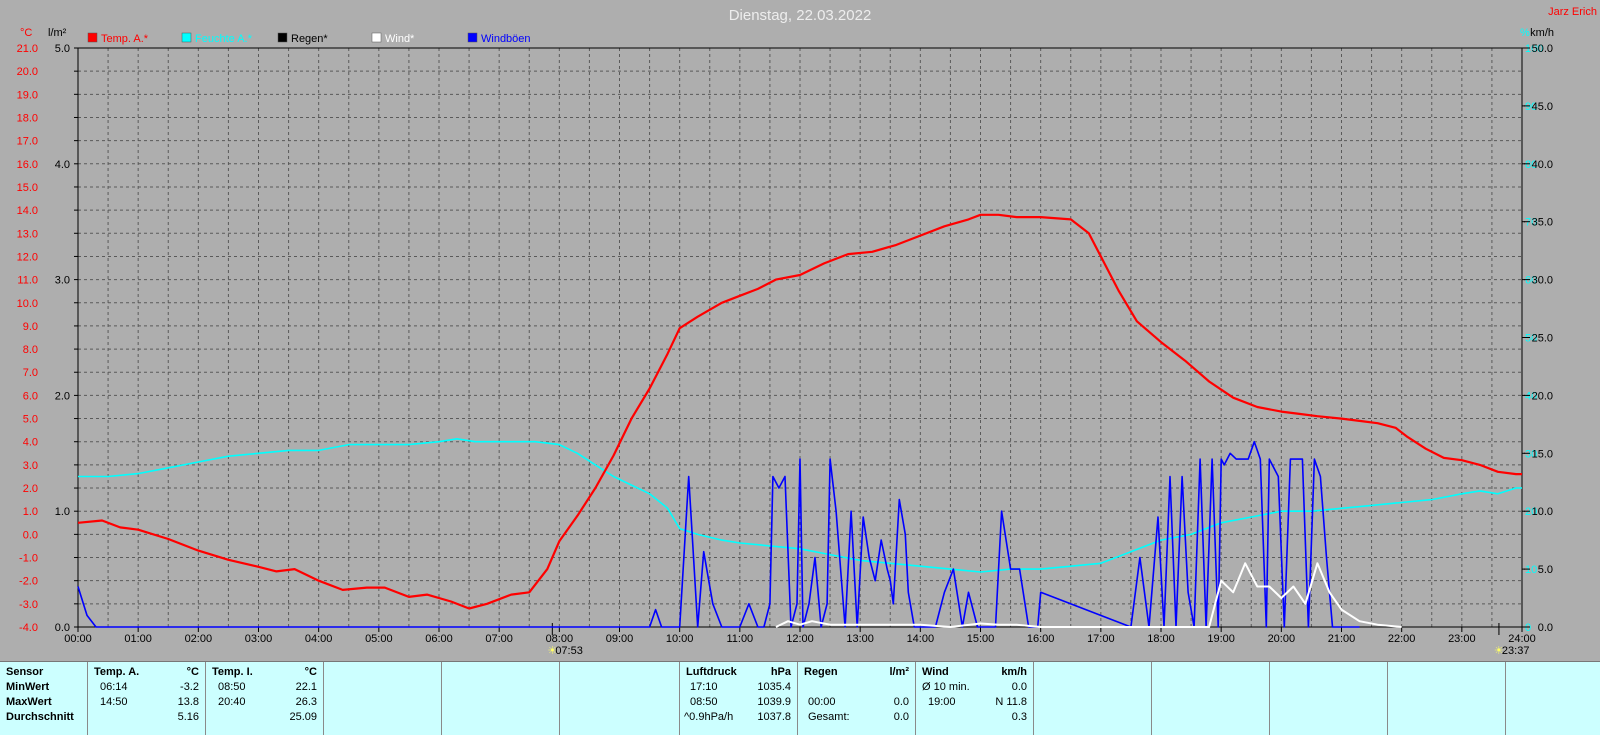 This screenshot has height=735, width=1600. What do you see at coordinates (942, 702) in the screenshot?
I see `wind-max-time: 19:00` at bounding box center [942, 702].